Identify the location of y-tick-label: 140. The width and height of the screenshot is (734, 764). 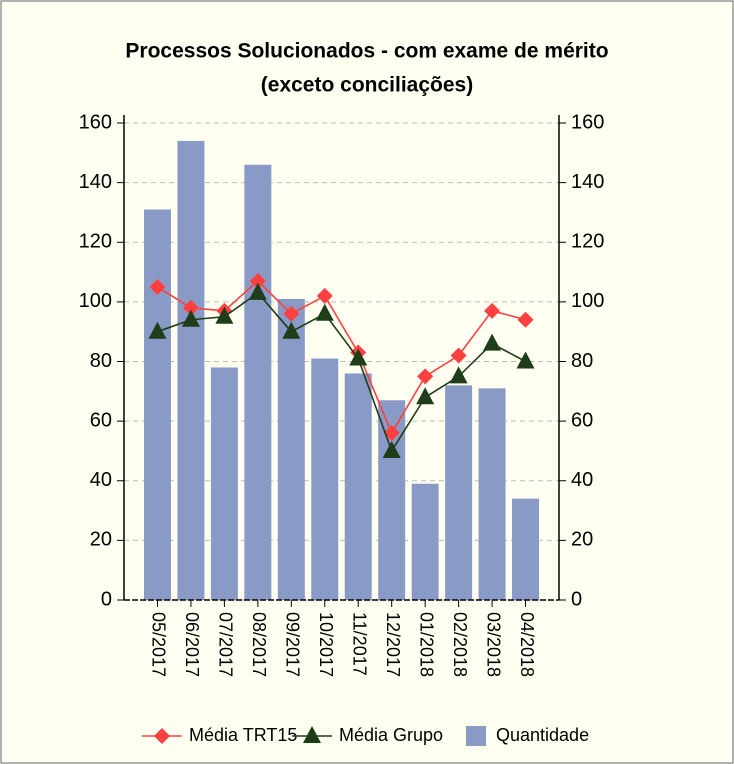
(95, 182).